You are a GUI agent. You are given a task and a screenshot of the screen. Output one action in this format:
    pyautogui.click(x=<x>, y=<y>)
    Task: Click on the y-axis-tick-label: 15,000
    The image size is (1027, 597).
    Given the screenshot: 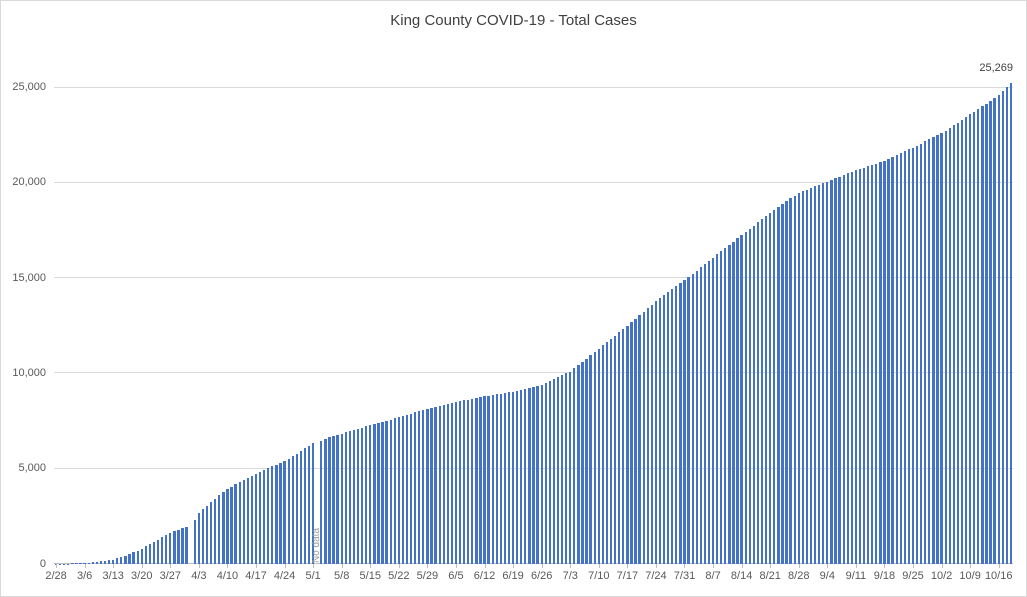 What is the action you would take?
    pyautogui.click(x=29, y=277)
    